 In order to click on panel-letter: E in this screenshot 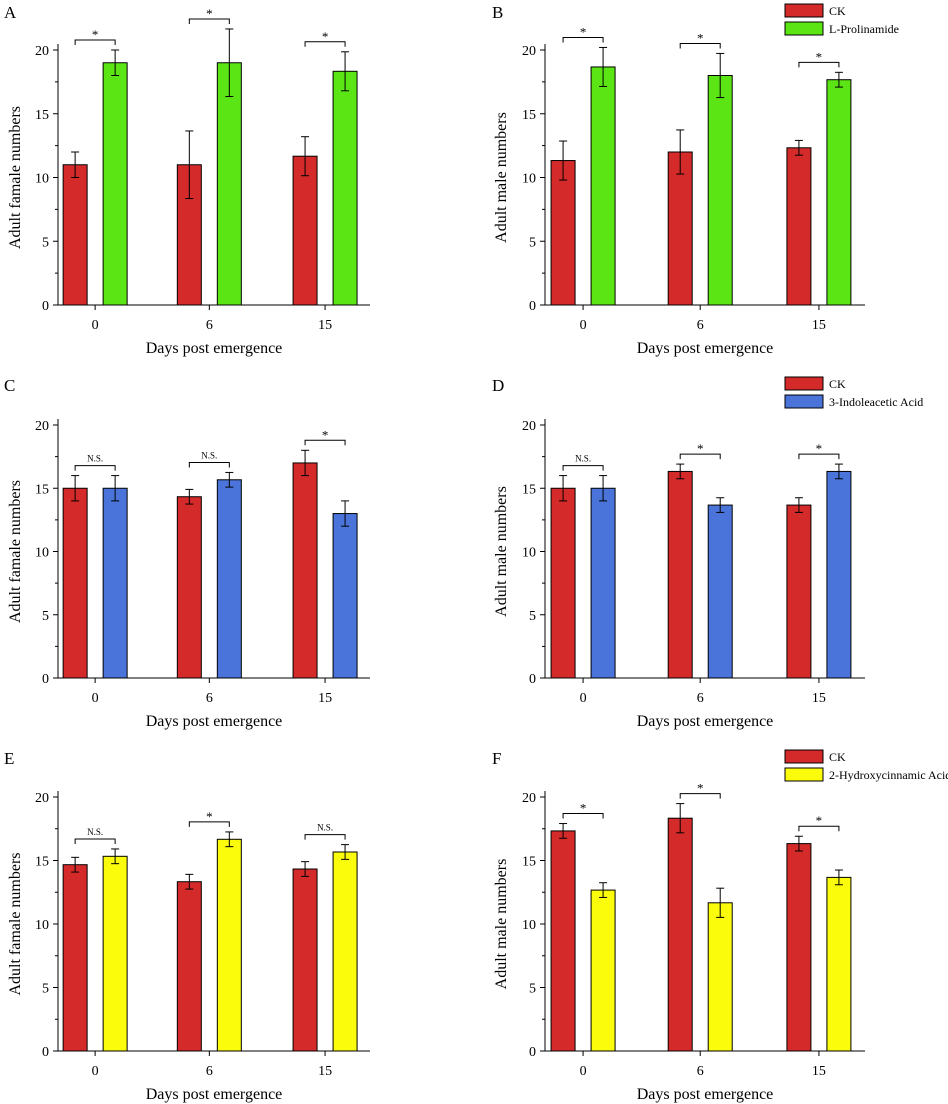, I will do `click(9, 758)`.